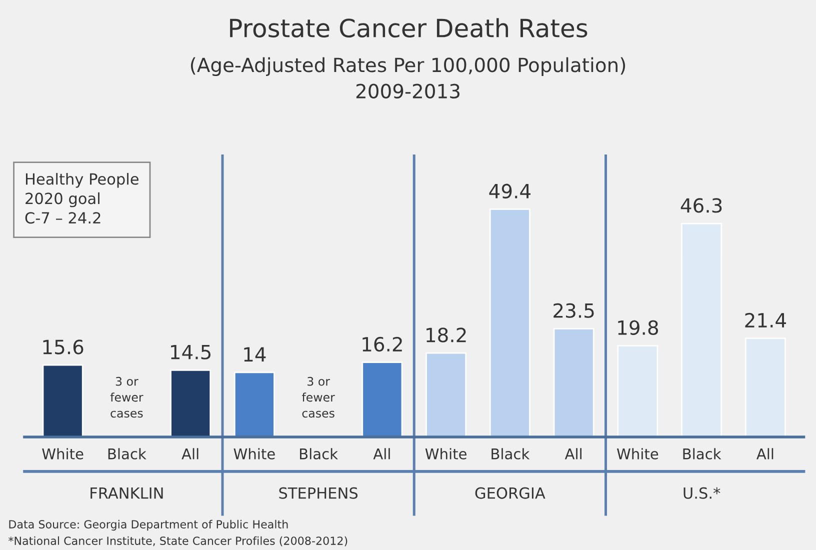  What do you see at coordinates (409, 28) in the screenshot?
I see `chart-title: Prostate Cancer Death Rates` at bounding box center [409, 28].